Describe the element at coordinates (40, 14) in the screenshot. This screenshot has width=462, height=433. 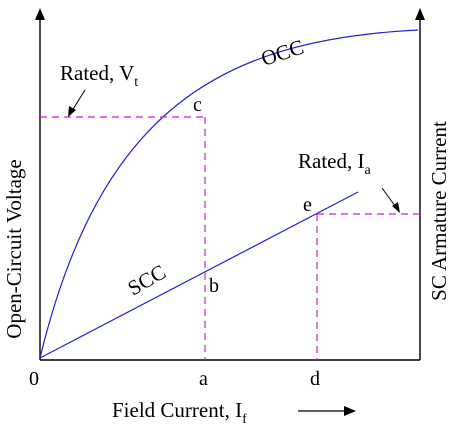
I see `y-axis-left-arrowhead` at that location.